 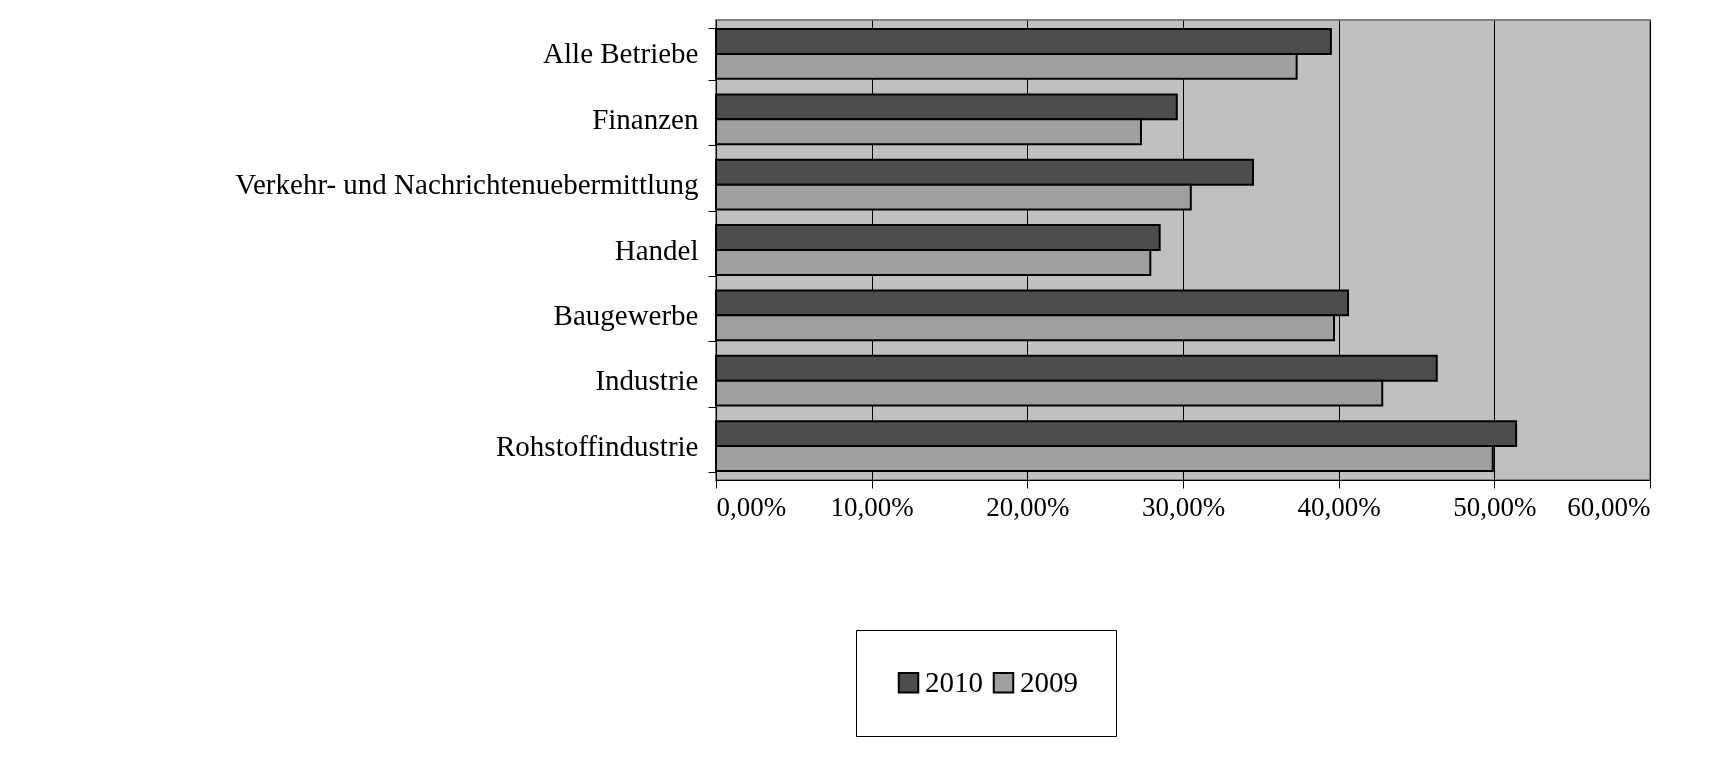 I want to click on legend-label: 2010, so click(x=954, y=681).